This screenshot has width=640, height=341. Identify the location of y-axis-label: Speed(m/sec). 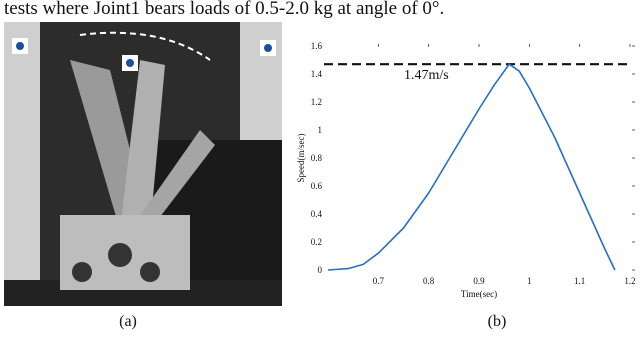
(301, 158).